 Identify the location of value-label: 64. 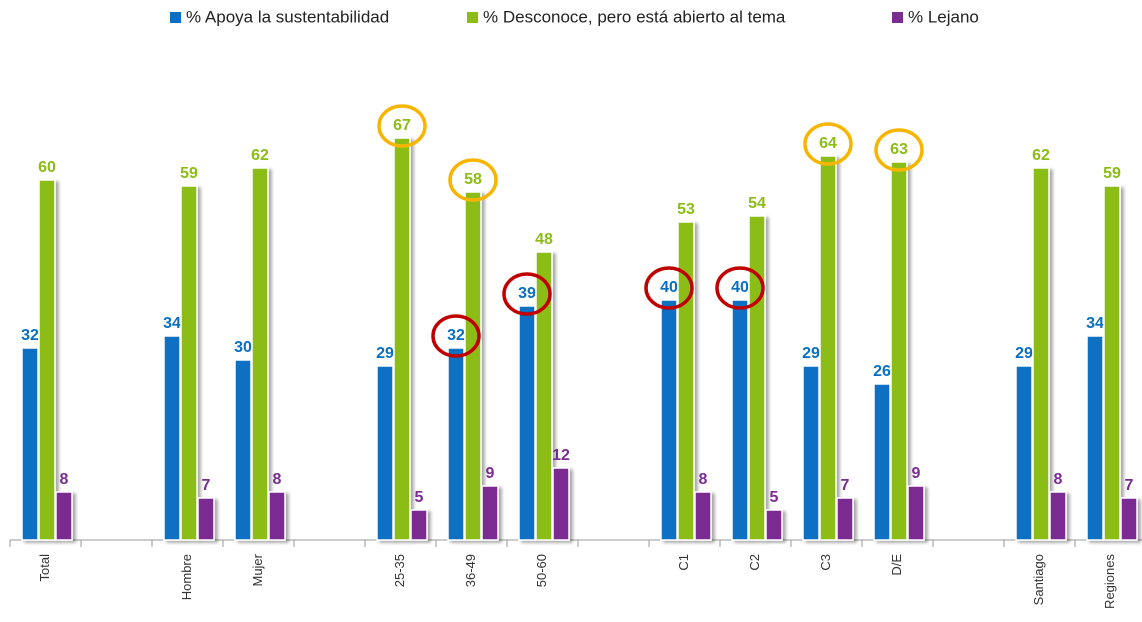
(828, 143).